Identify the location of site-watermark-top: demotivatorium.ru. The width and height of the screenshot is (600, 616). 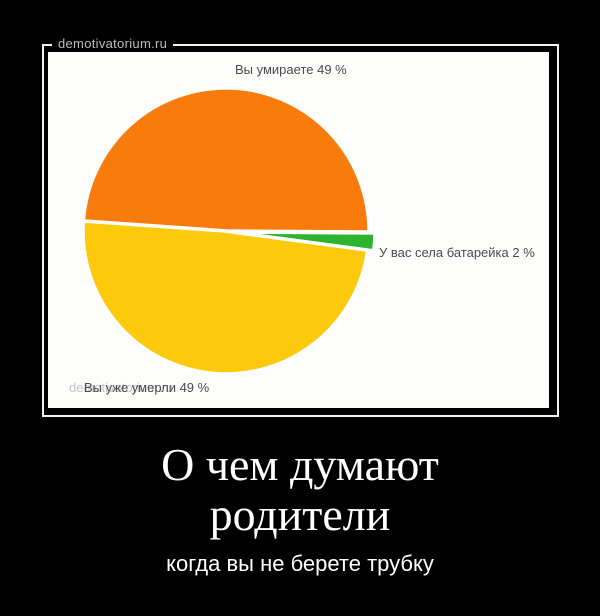
(113, 44).